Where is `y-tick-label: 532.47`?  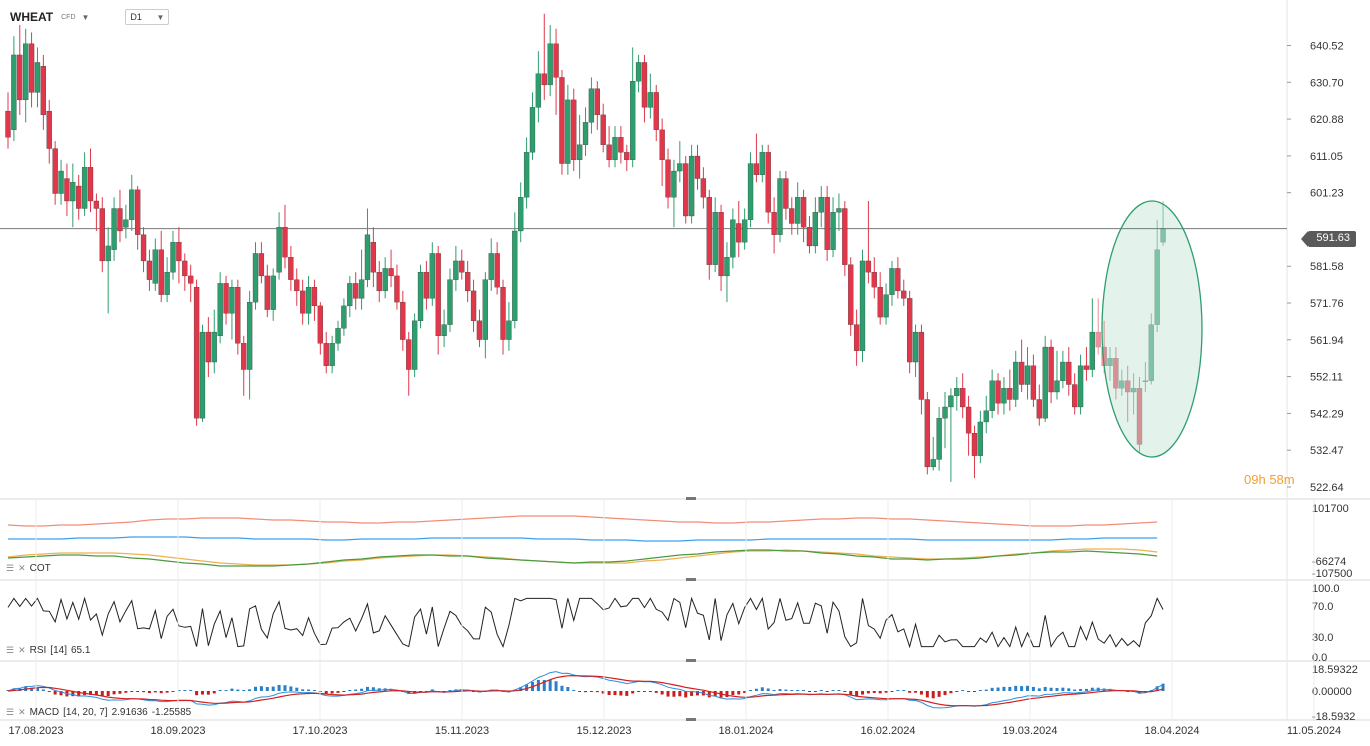
y-tick-label: 532.47 is located at coordinates (1327, 451).